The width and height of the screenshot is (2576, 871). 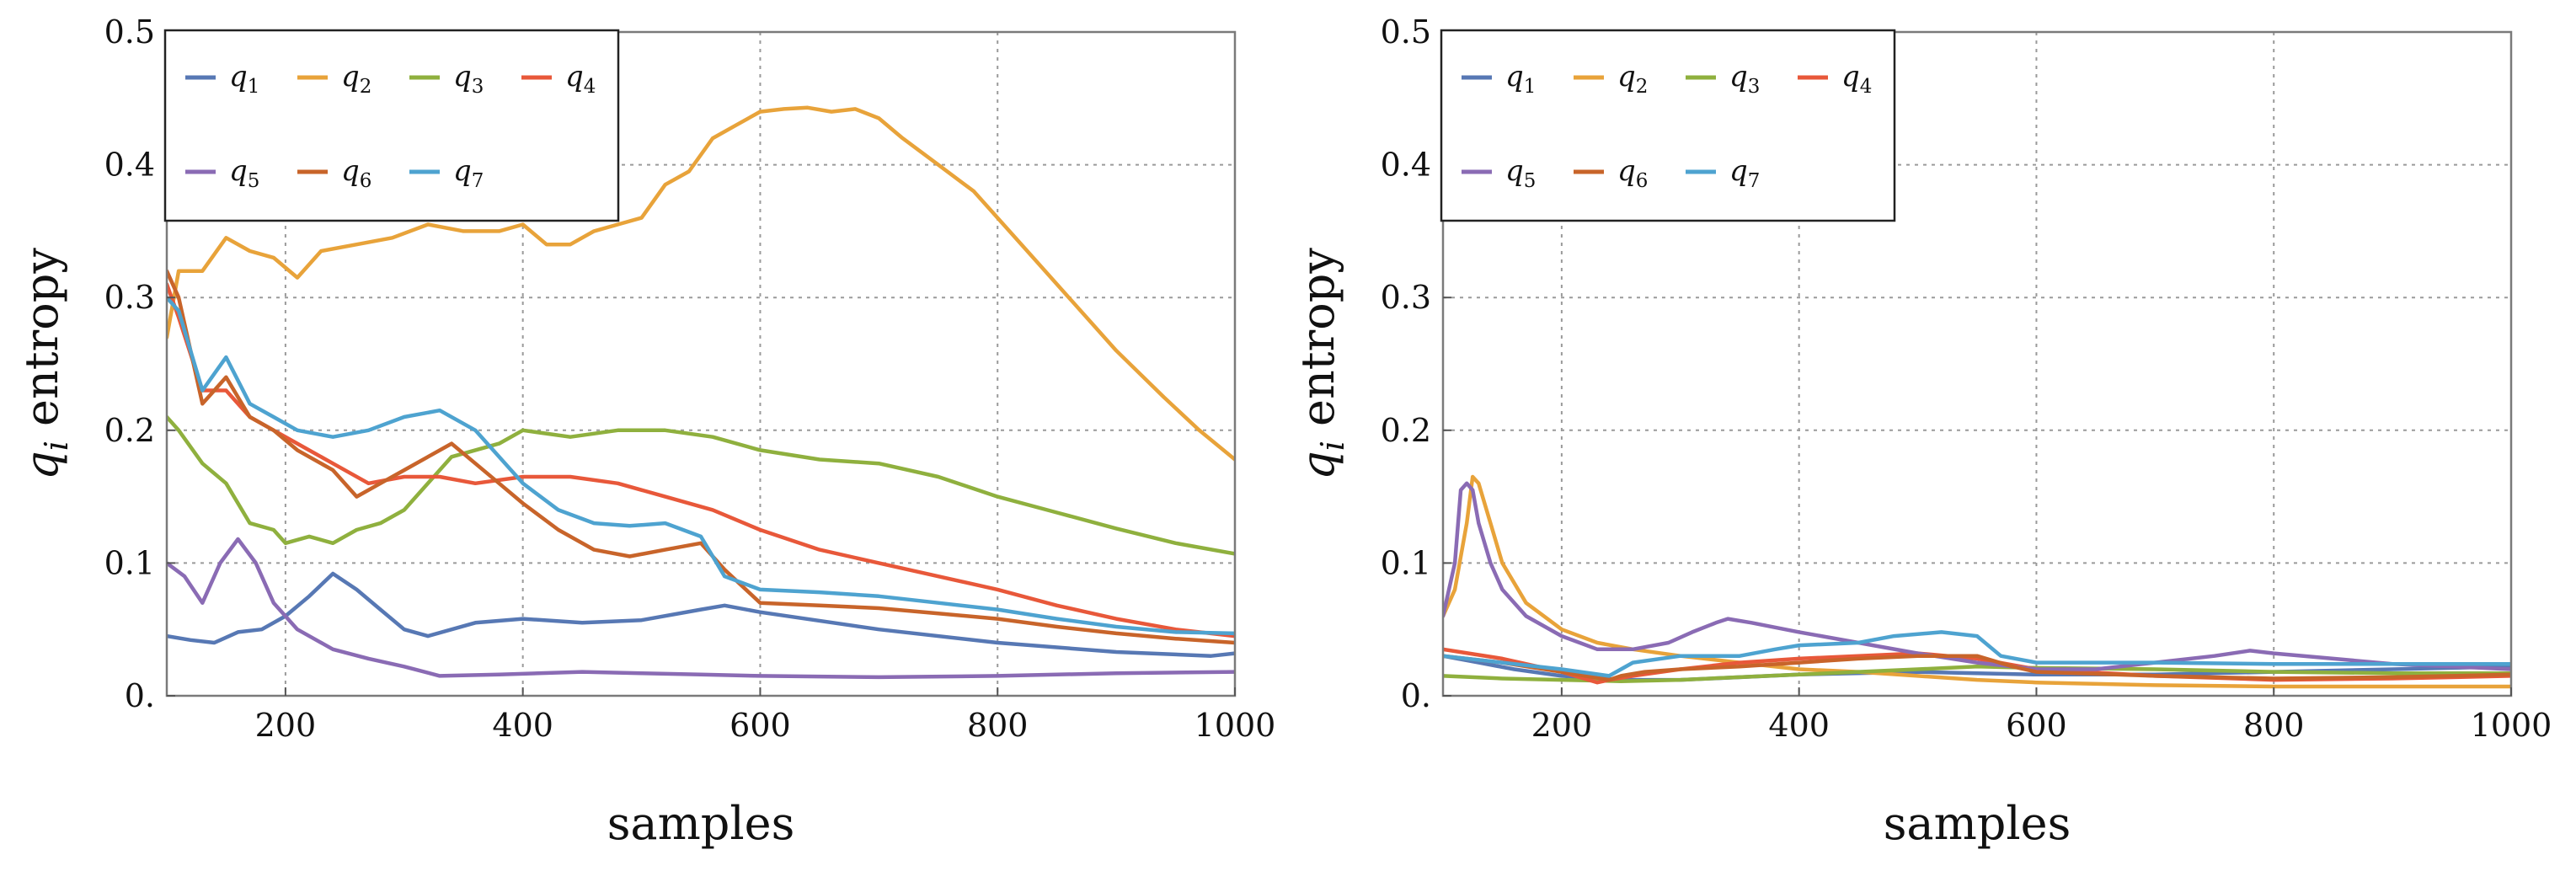 I want to click on series-group, so click(x=1977, y=581).